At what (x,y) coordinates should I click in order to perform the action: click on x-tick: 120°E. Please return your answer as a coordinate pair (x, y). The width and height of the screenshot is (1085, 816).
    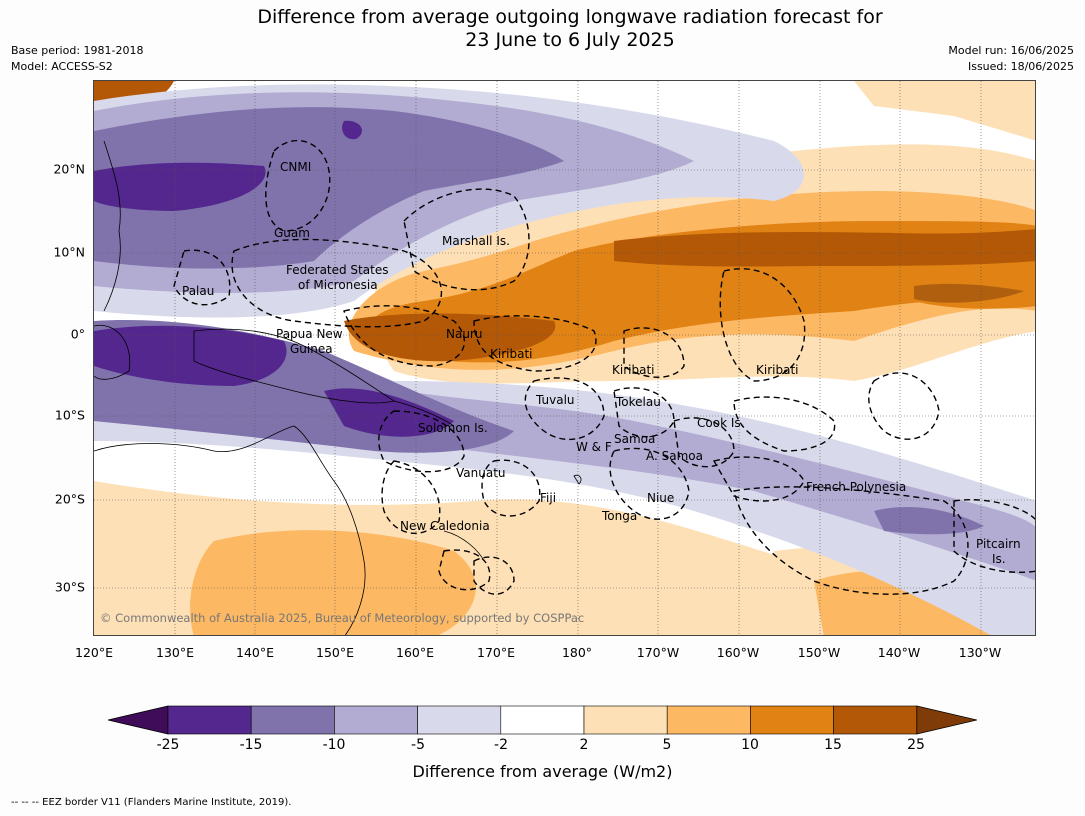
    Looking at the image, I should click on (94, 652).